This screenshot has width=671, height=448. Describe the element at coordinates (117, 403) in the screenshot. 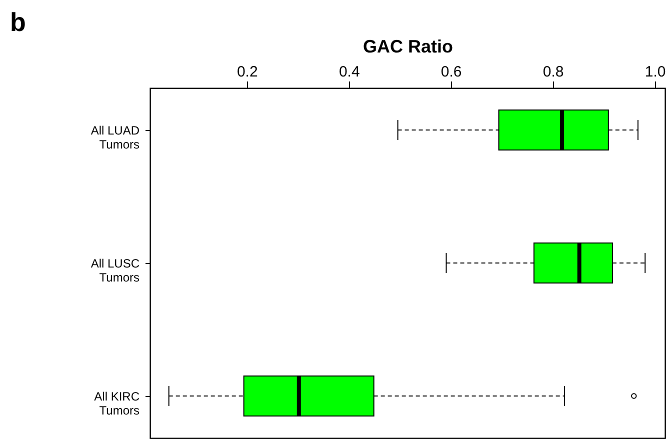

I see `y-tick-label: All KIRC Tumors` at that location.